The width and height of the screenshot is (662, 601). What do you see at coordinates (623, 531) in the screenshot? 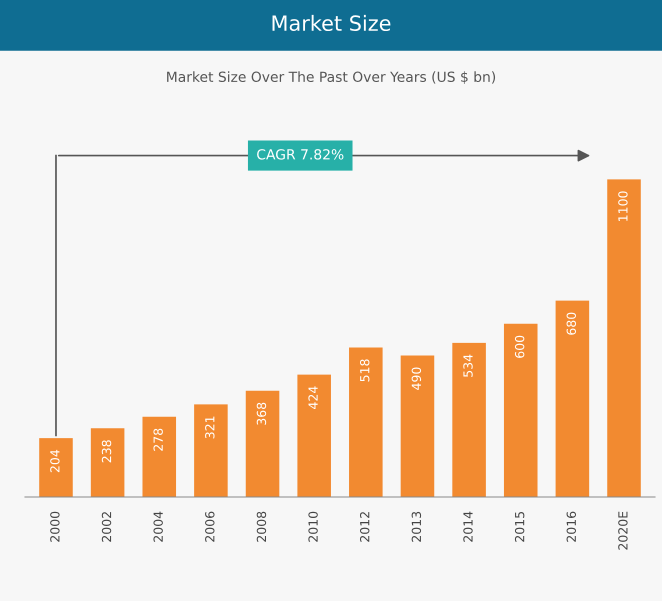
I see `x-tick-label: 2020E` at bounding box center [623, 531].